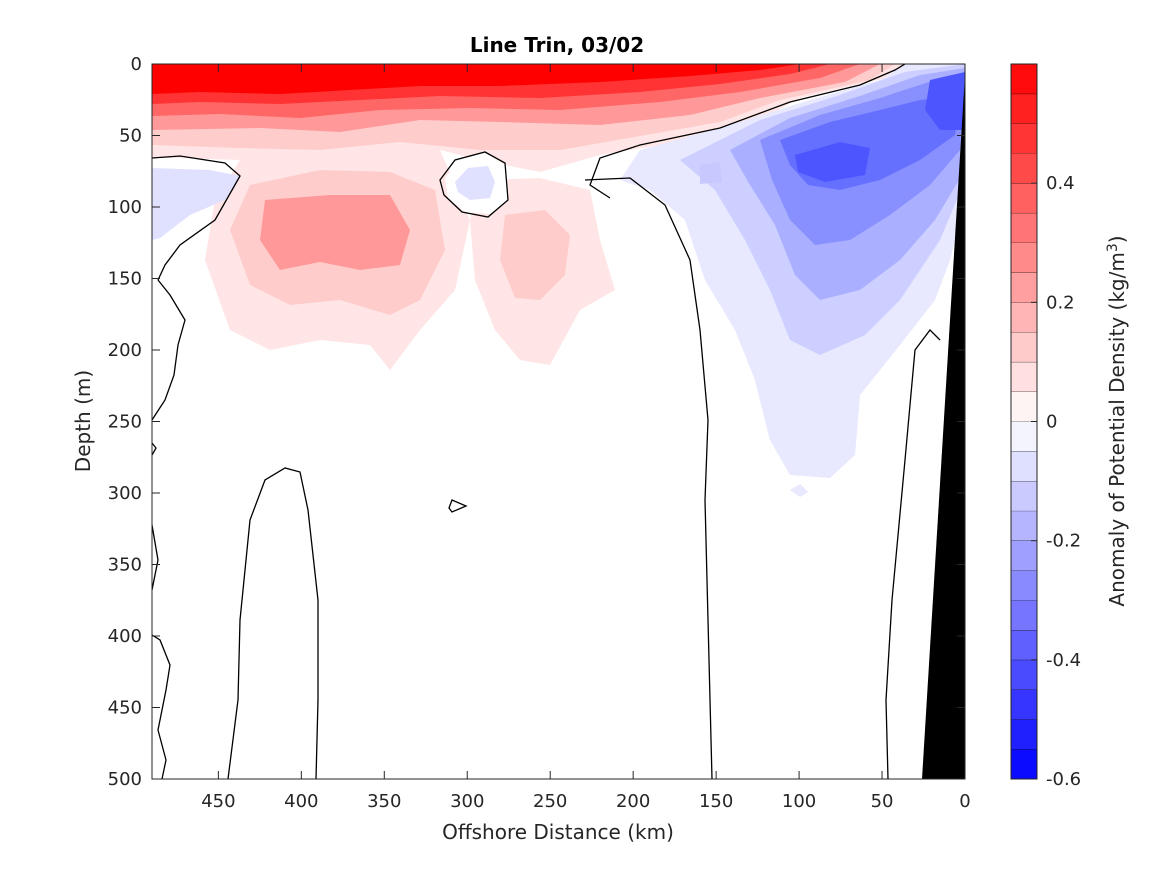 The width and height of the screenshot is (1167, 875). What do you see at coordinates (125, 636) in the screenshot?
I see `y-tick-label: 400` at bounding box center [125, 636].